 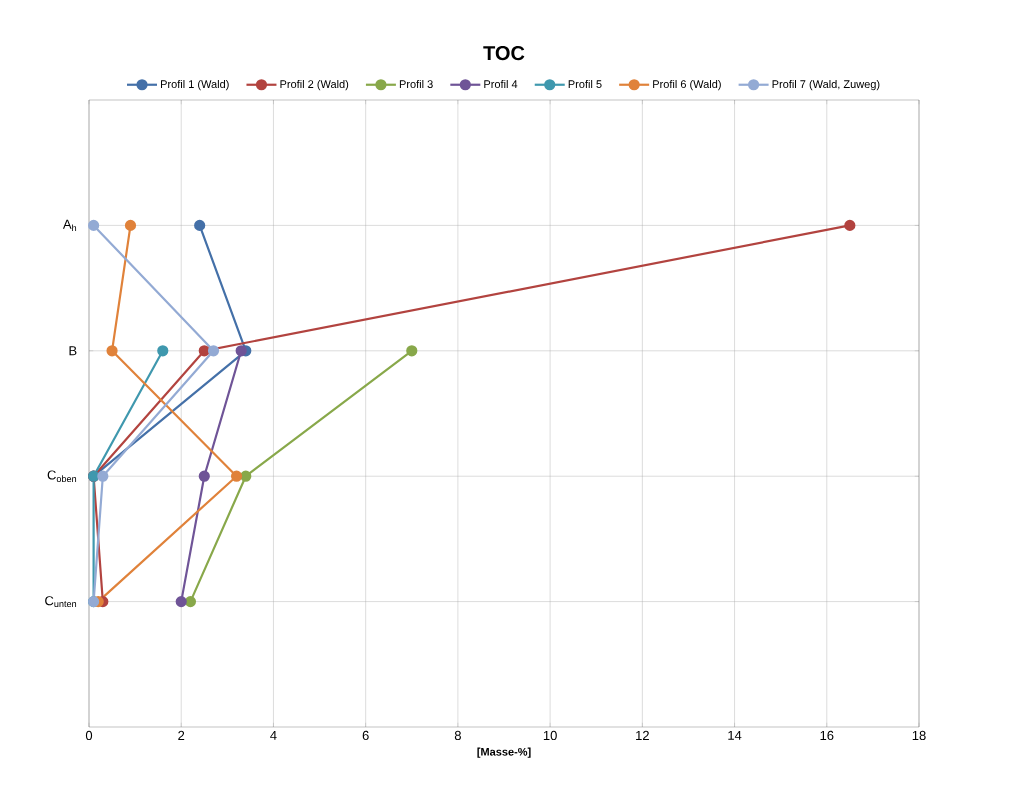 I want to click on legend-label: Profil 7 (Wald, Zuweg), so click(x=826, y=85).